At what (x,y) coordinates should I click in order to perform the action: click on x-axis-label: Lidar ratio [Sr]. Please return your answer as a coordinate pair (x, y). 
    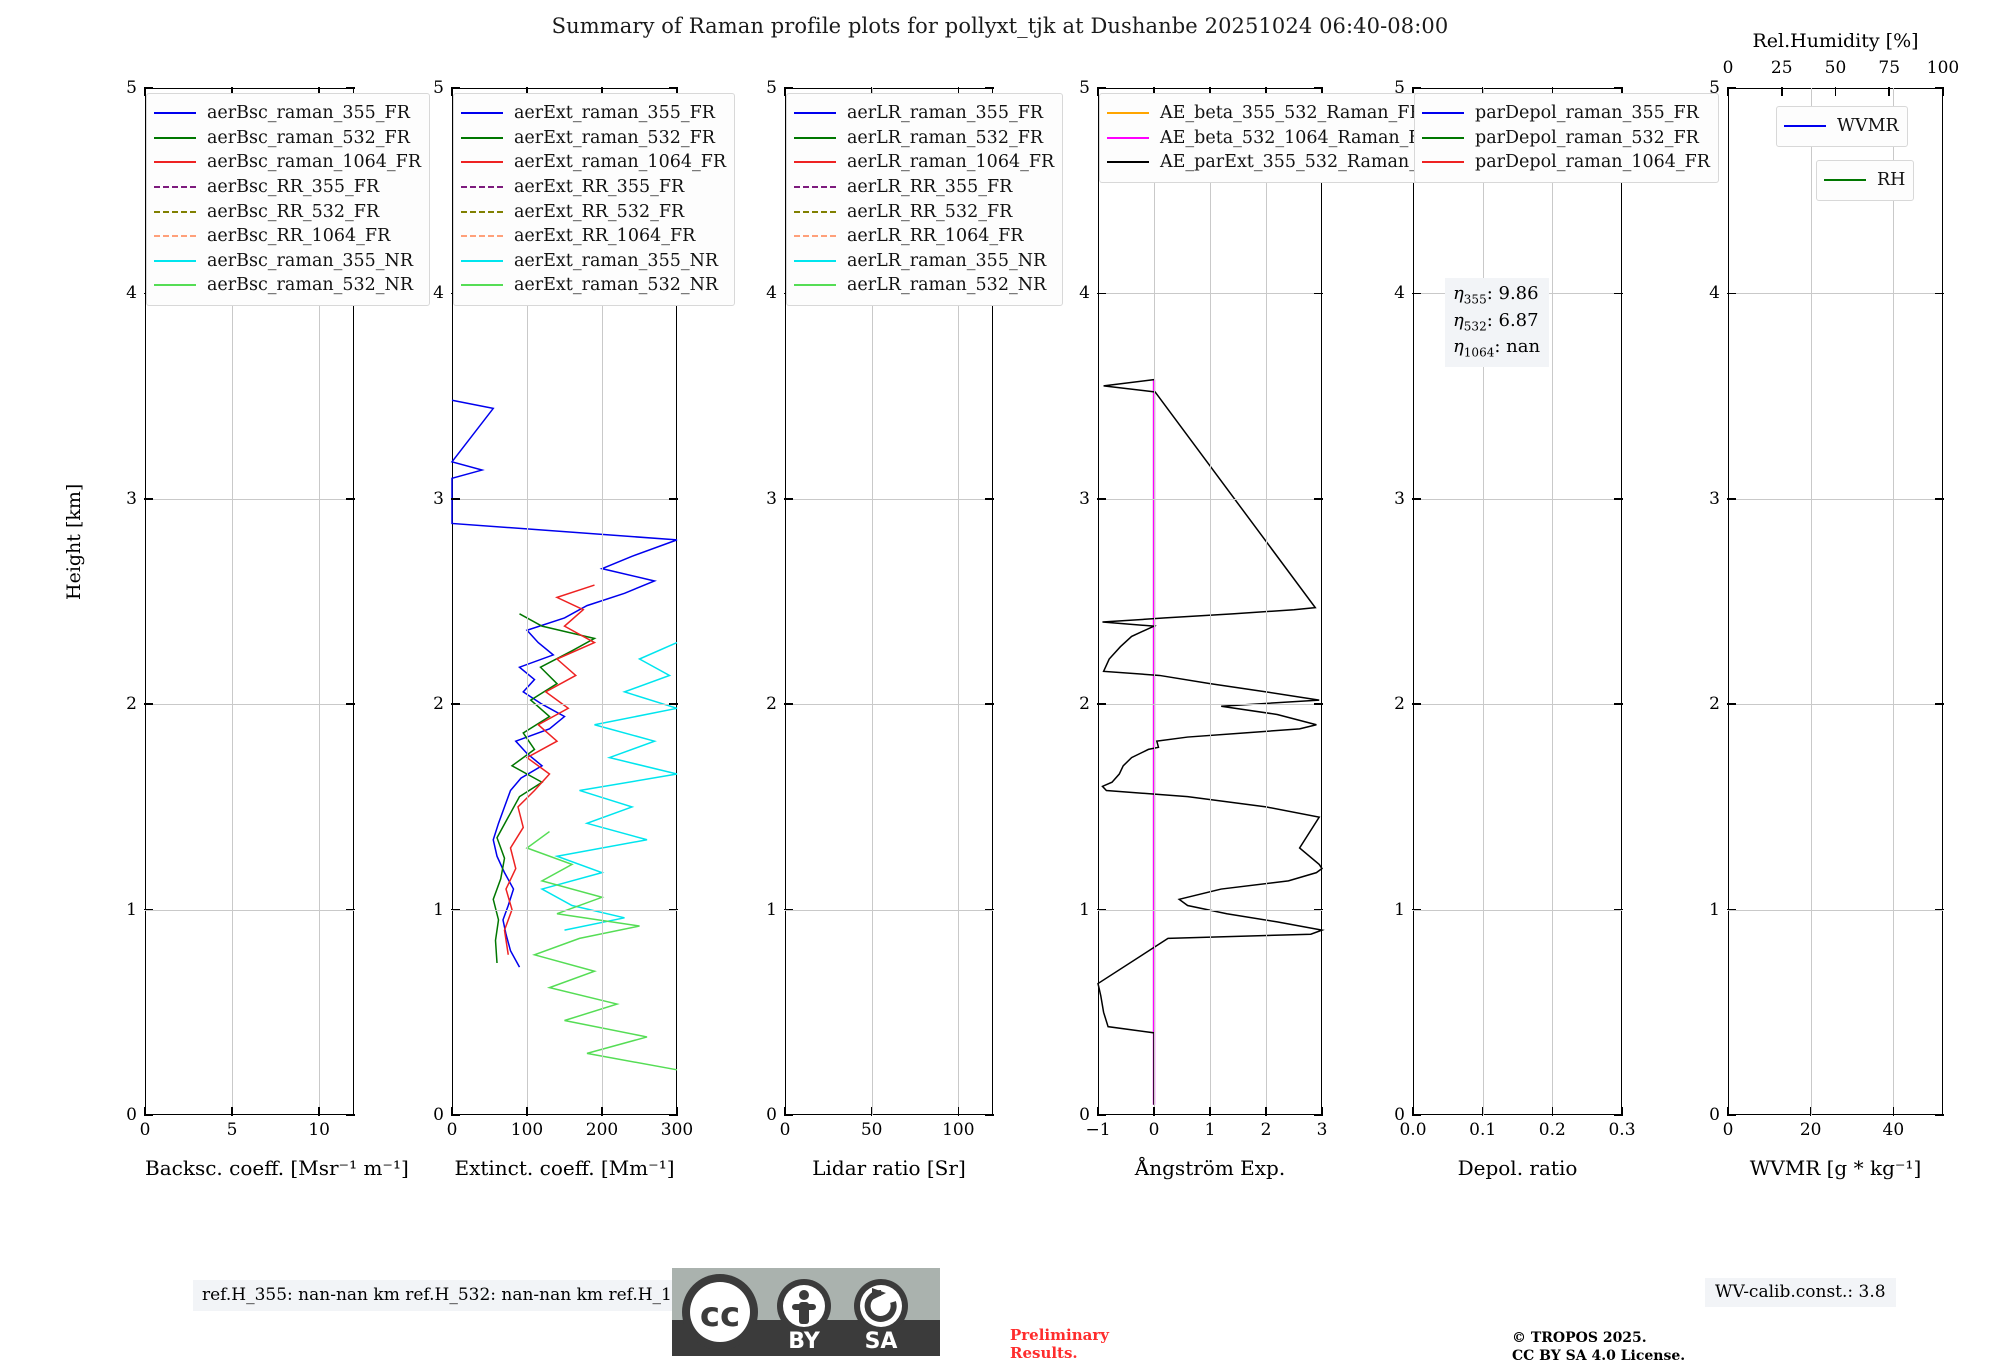
    Looking at the image, I should click on (889, 1168).